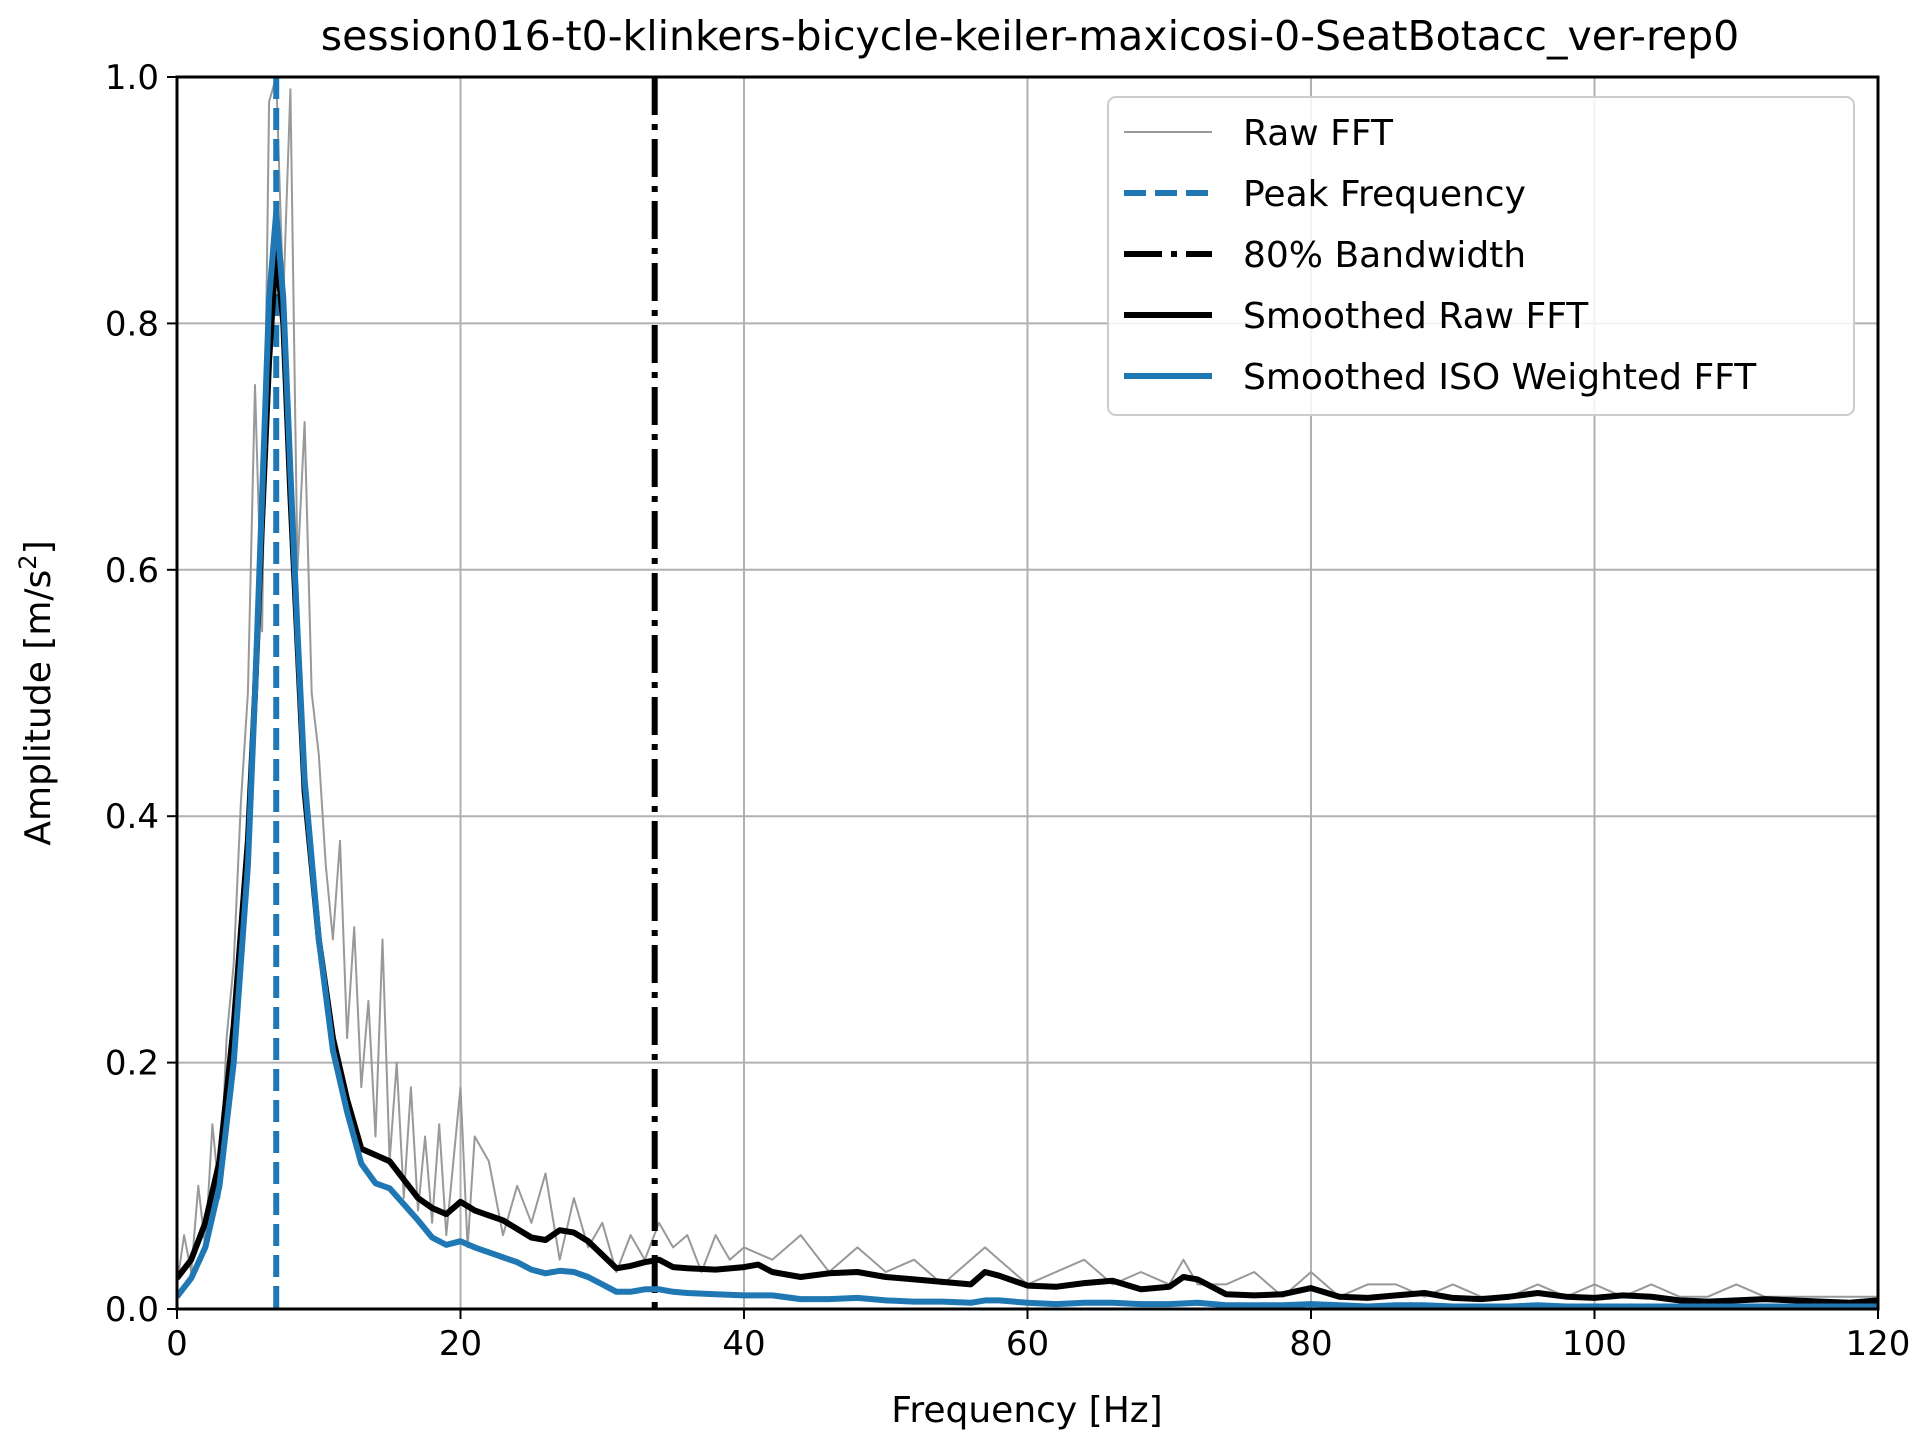  I want to click on y-axis-title-main: Amplitude [m/s, so click(38, 708).